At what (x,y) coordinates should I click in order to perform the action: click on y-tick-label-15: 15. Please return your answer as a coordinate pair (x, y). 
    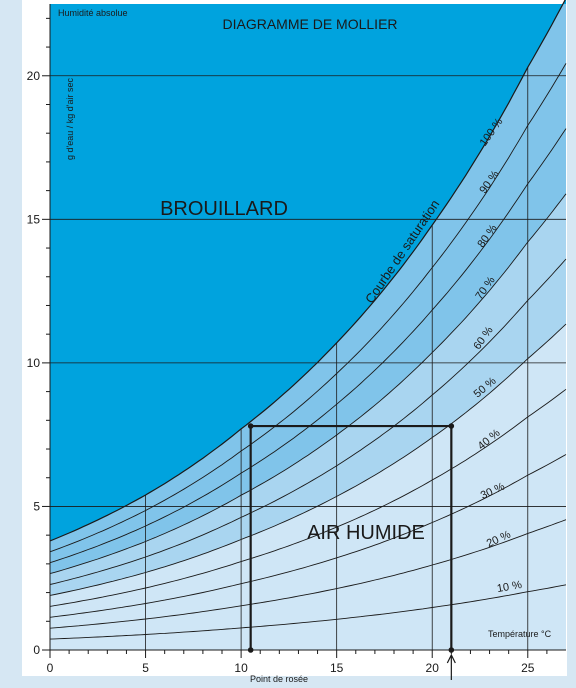
    Looking at the image, I should click on (34, 219).